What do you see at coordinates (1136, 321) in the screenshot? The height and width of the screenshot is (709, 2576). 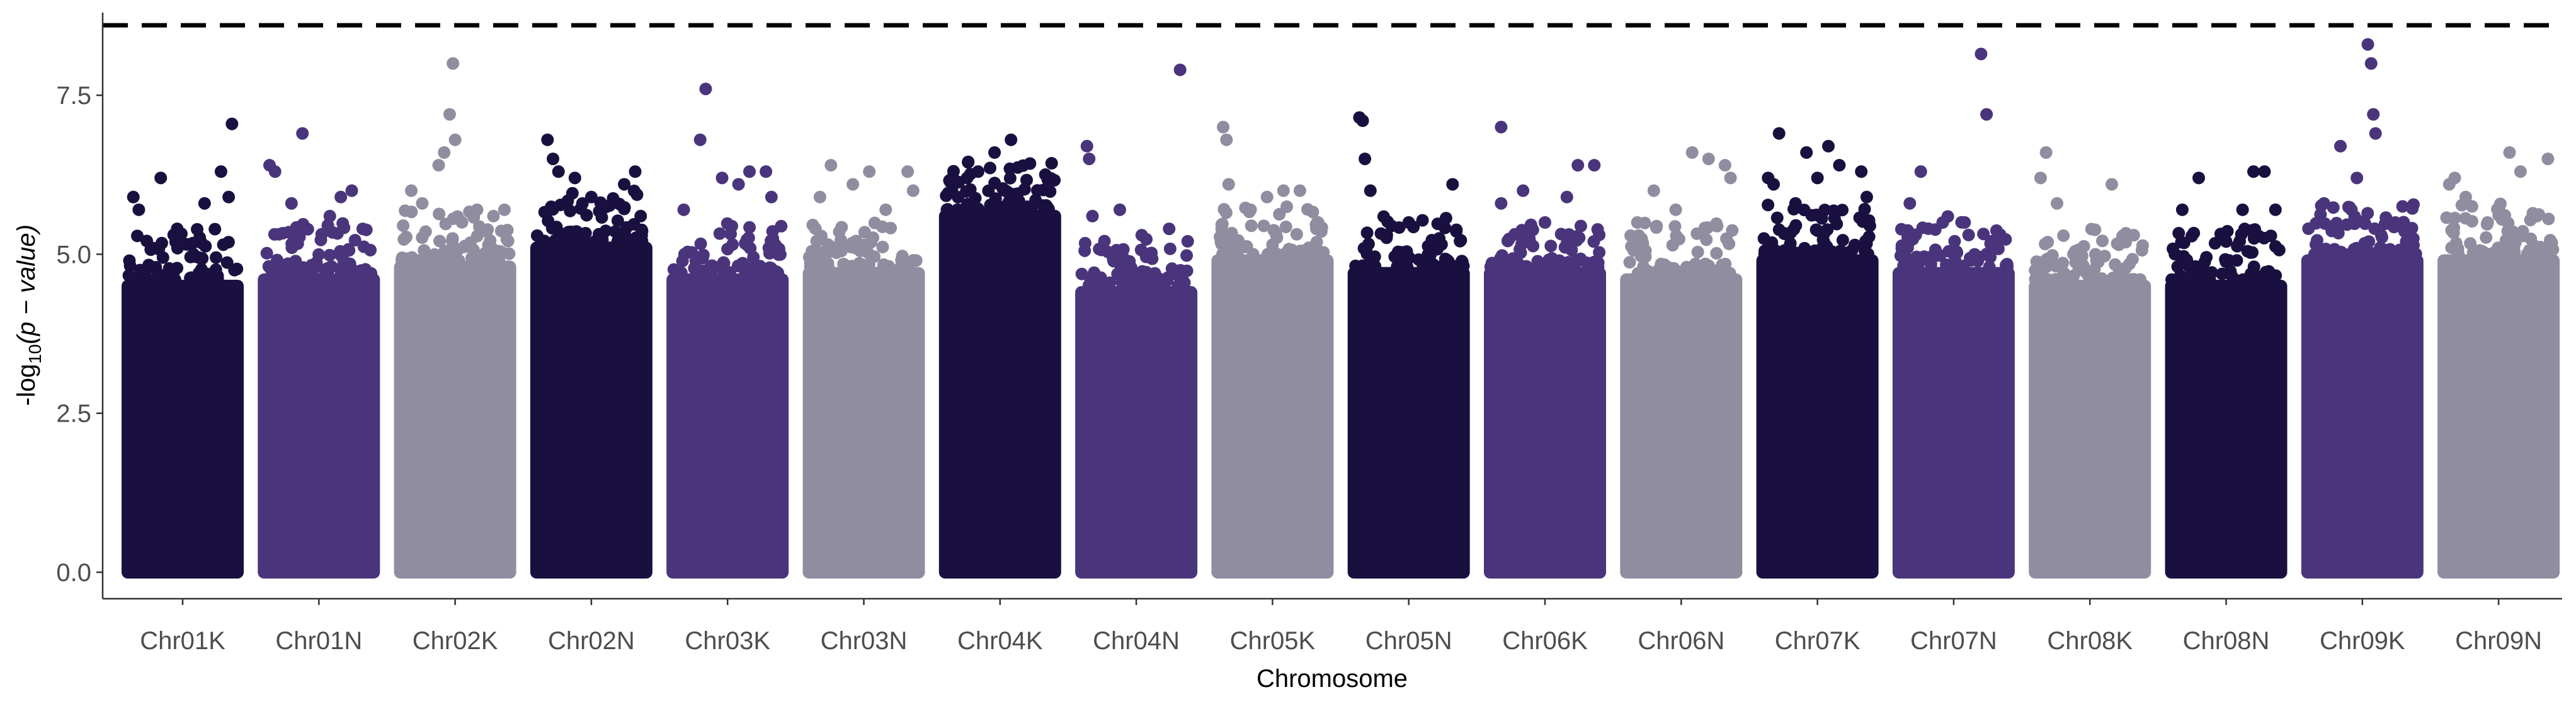 I see `chromosome-column-Chr04N` at bounding box center [1136, 321].